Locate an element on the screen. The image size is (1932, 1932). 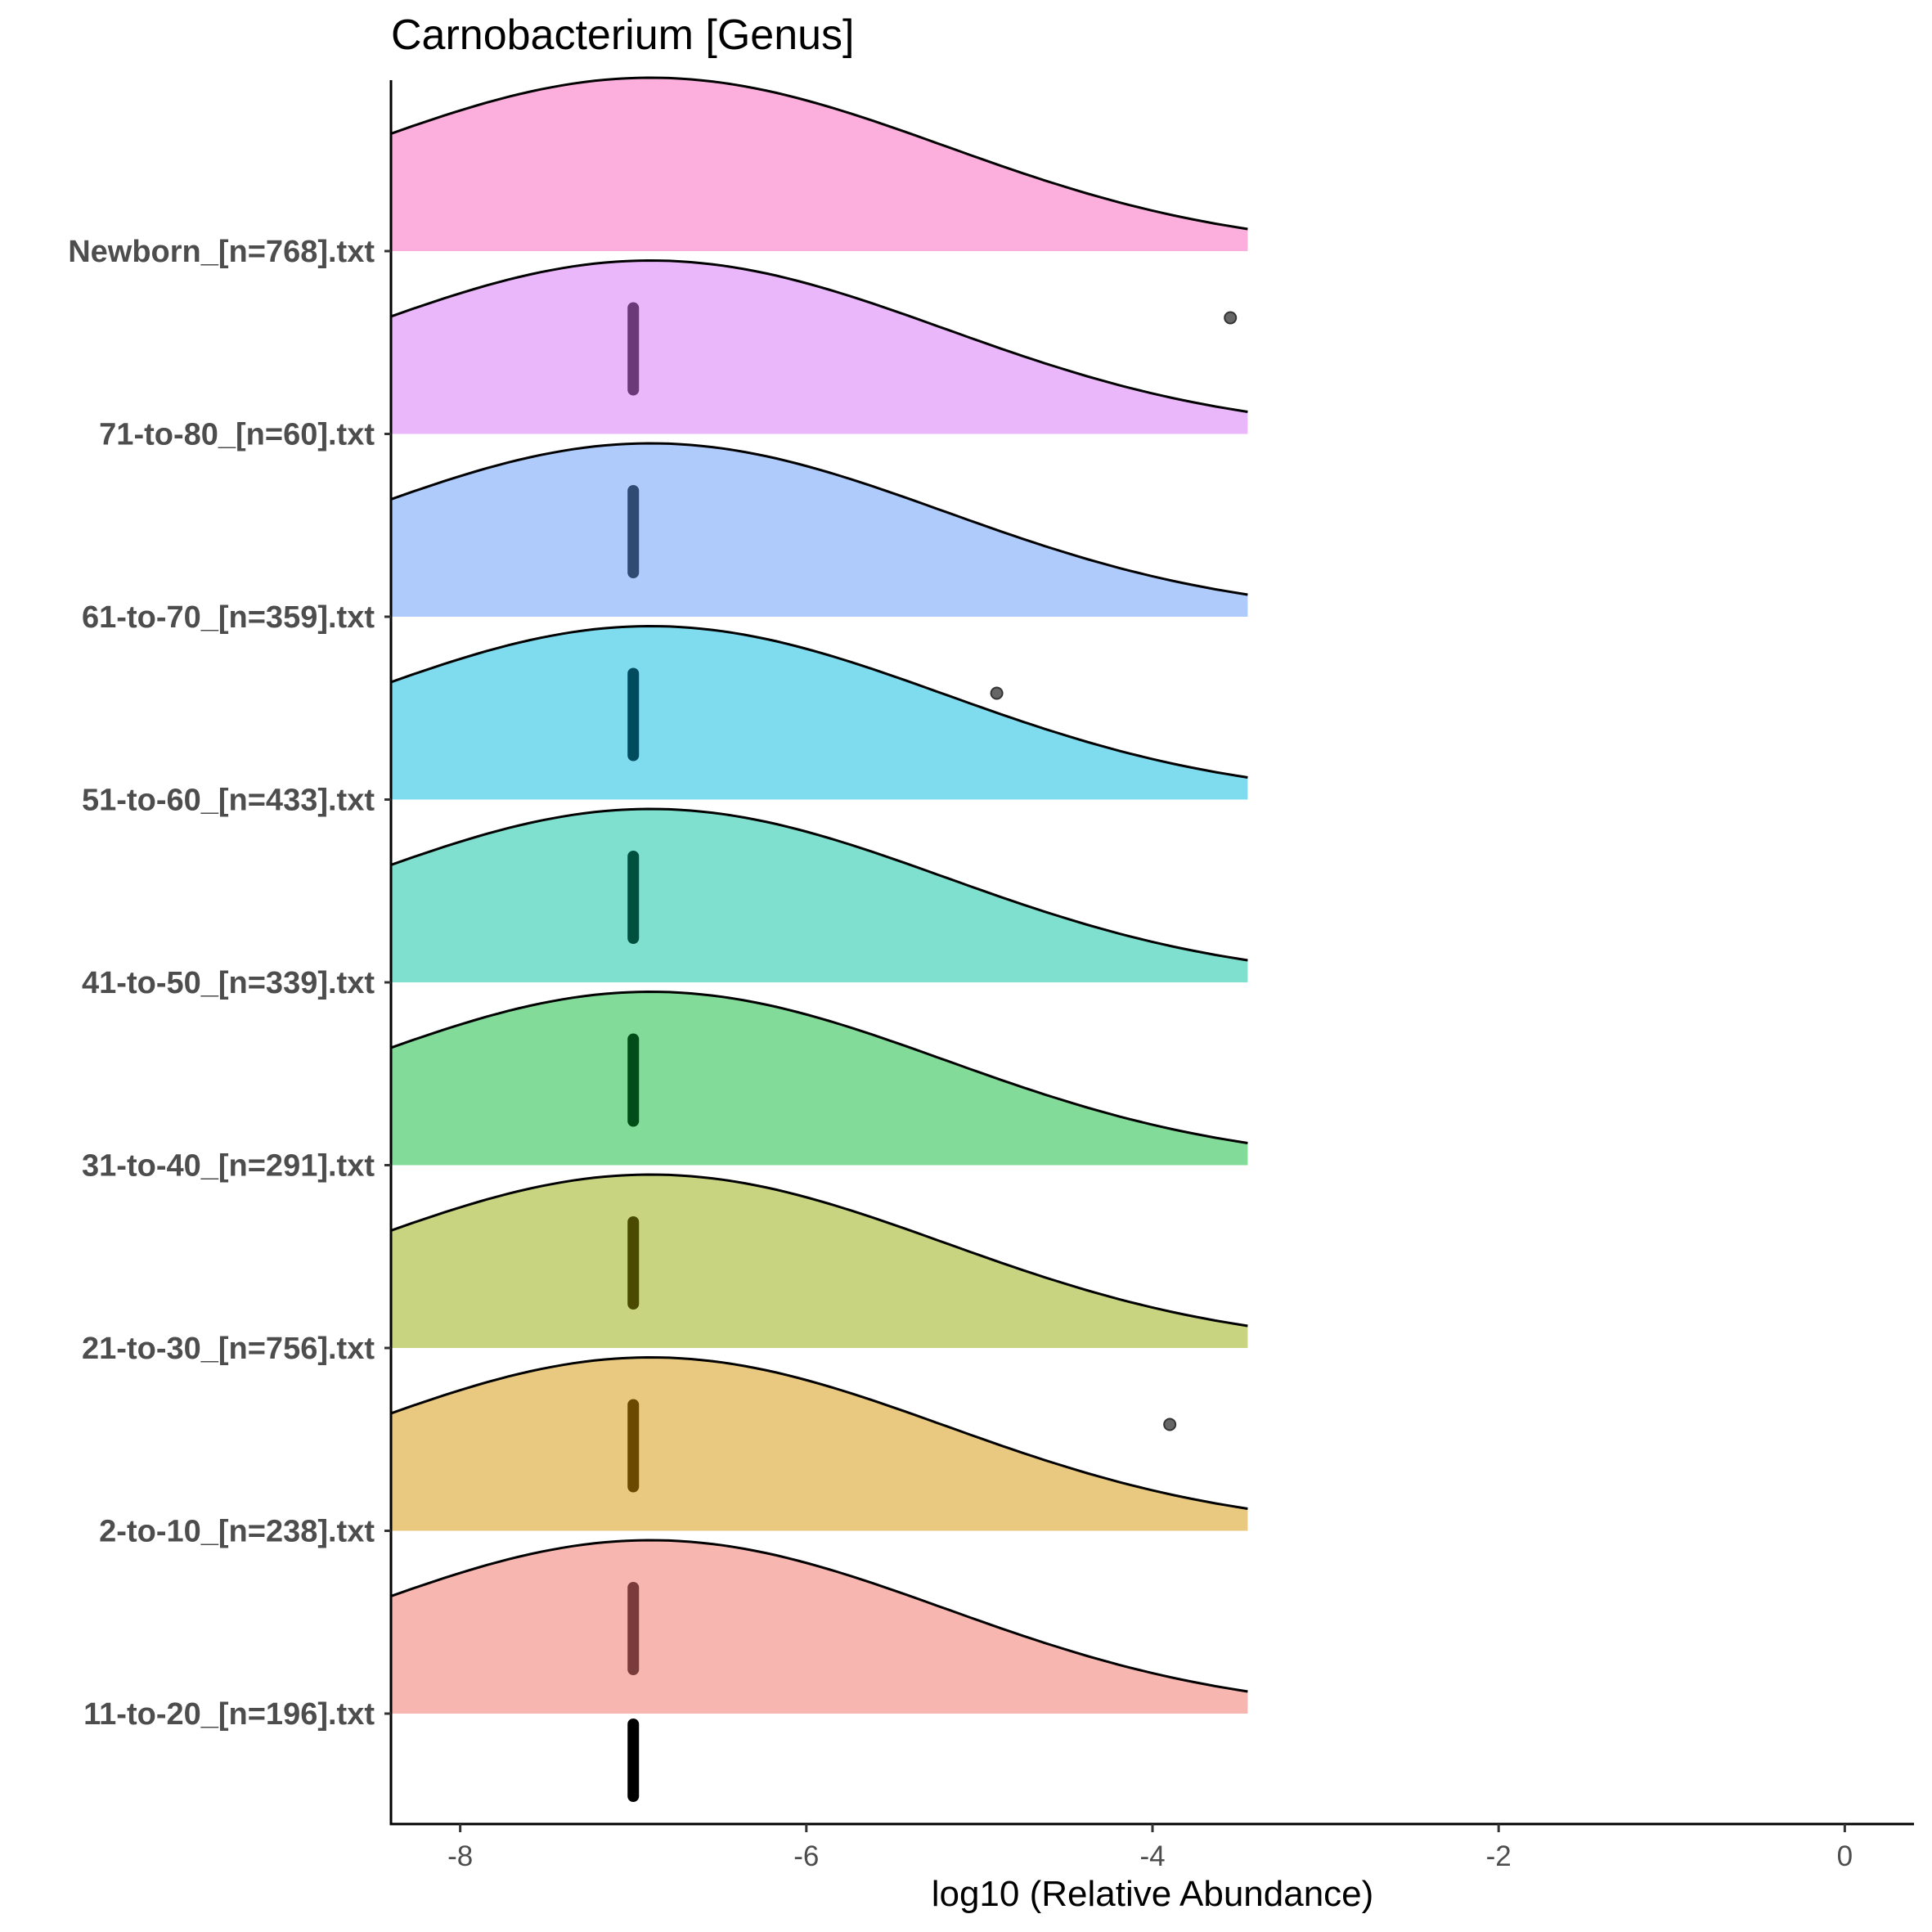
chart-title: Carnobacterium [Genus] is located at coordinates (623, 35).